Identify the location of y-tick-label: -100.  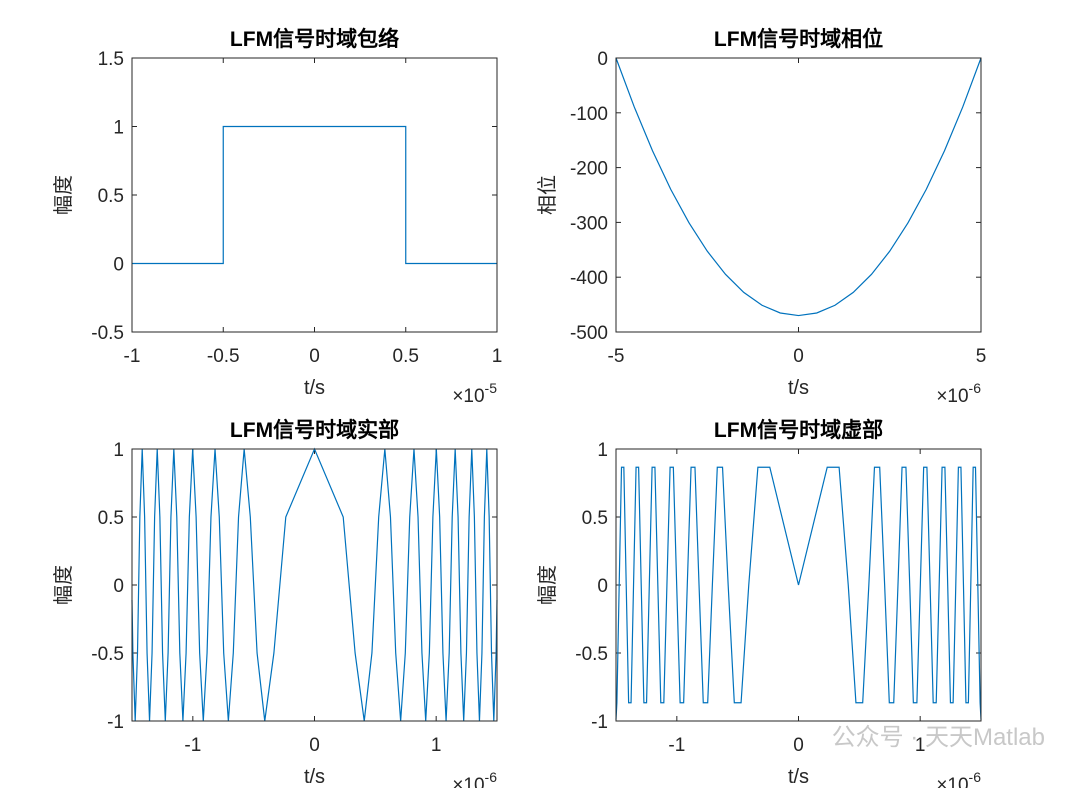
(589, 114).